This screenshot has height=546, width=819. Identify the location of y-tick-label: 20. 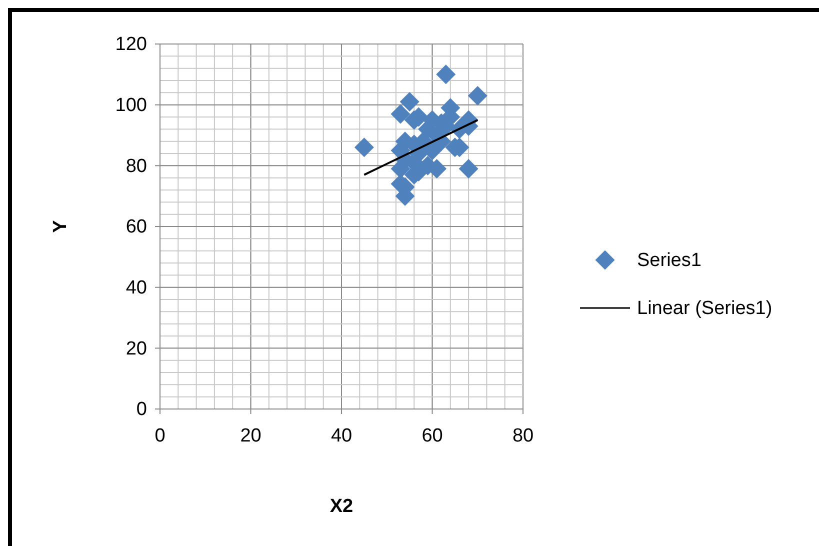
(136, 349).